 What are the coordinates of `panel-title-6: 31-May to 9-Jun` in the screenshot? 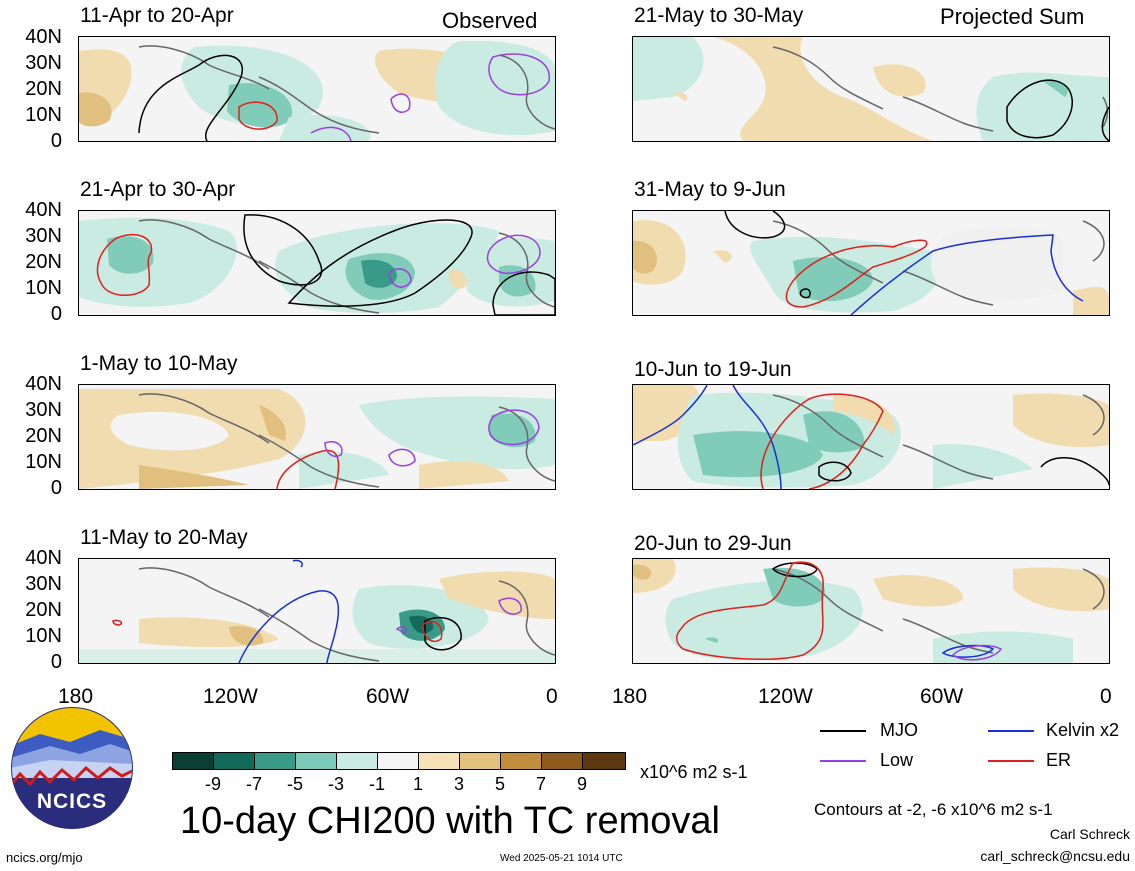 It's located at (710, 189).